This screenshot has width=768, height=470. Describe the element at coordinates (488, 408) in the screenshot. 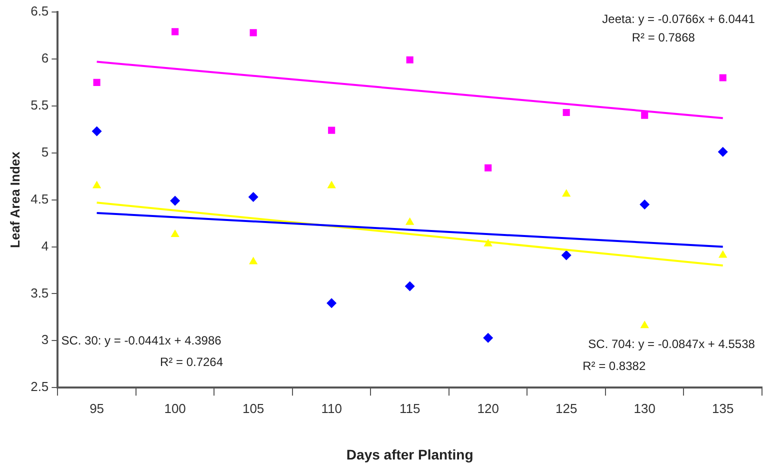

I see `x-tick-label: 120` at that location.